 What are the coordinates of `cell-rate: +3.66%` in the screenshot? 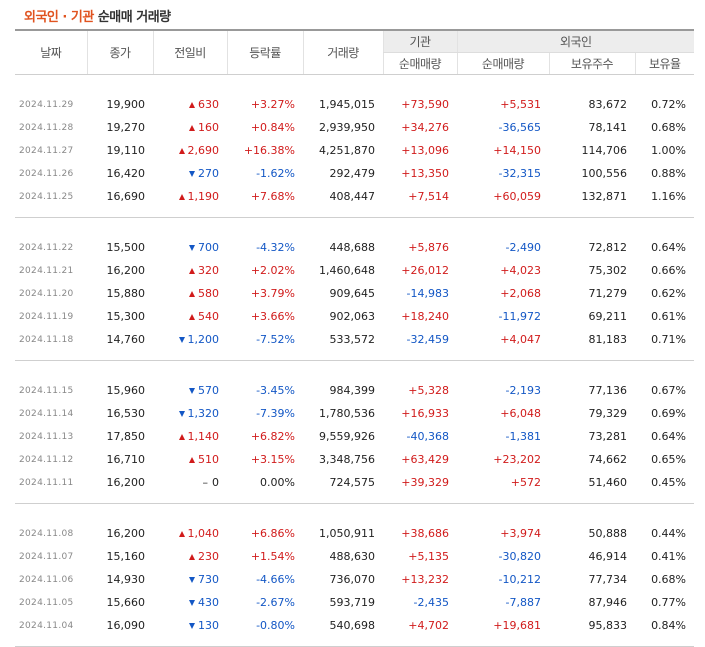 It's located at (265, 316).